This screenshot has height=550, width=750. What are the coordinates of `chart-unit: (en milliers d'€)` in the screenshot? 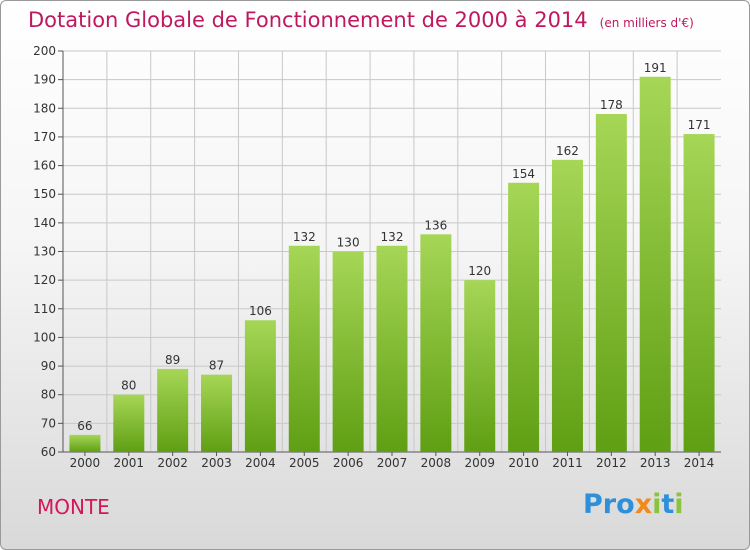 It's located at (646, 23).